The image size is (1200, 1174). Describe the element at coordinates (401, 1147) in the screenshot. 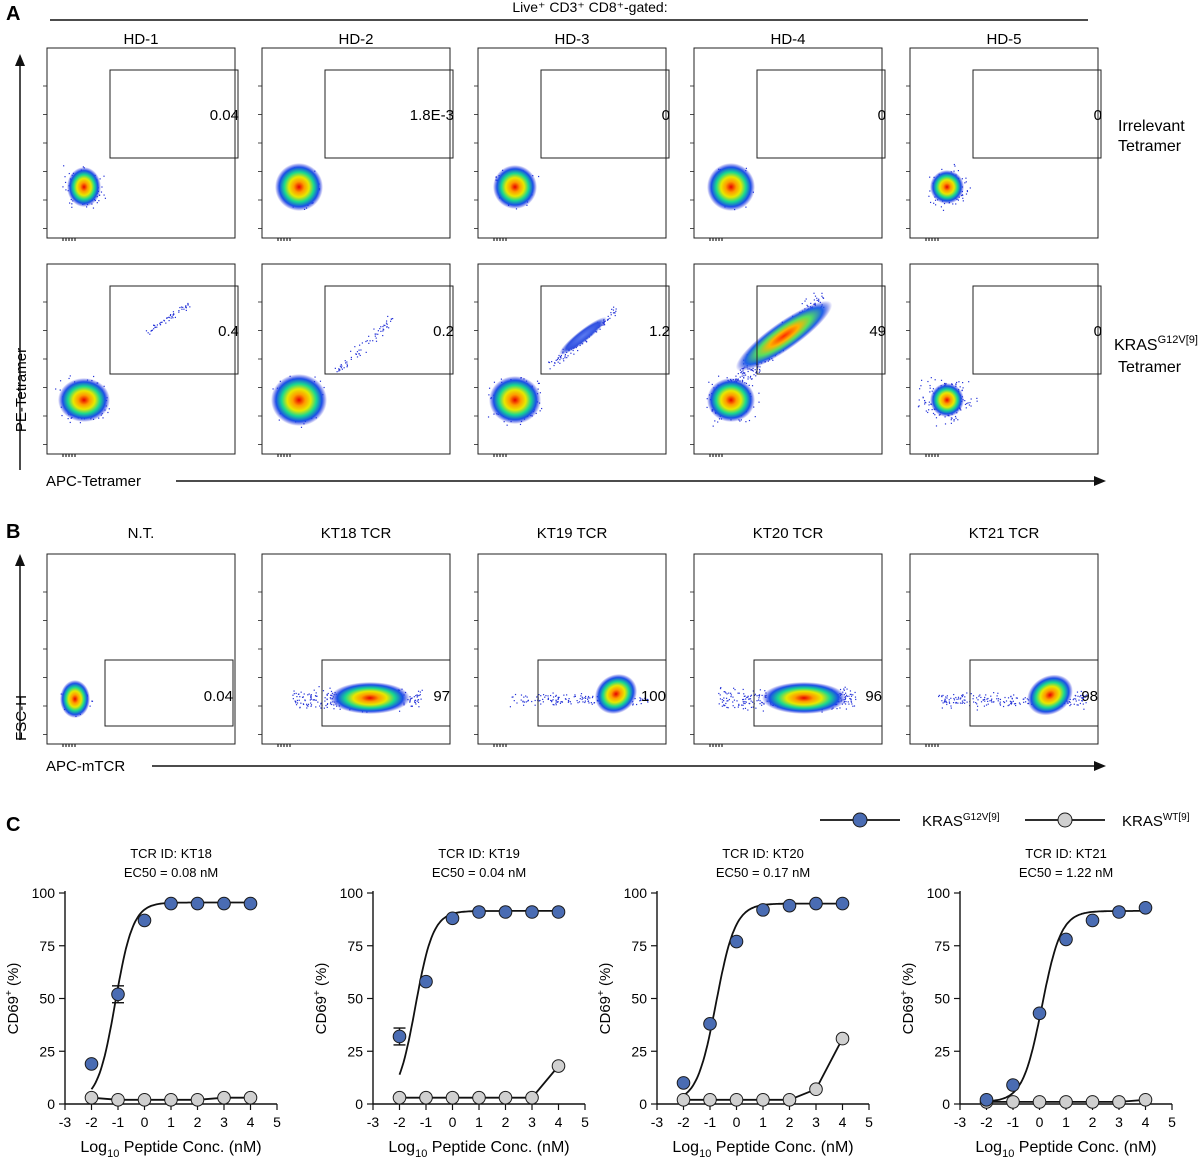

I see `x-label-log: Log` at that location.